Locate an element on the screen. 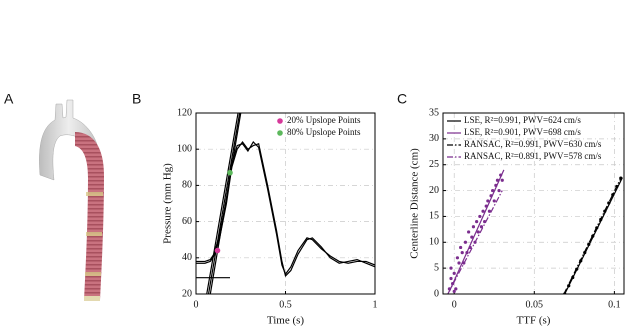 The image size is (638, 330). y-axis-label: Centerline Distance (cm) is located at coordinates (415, 203).